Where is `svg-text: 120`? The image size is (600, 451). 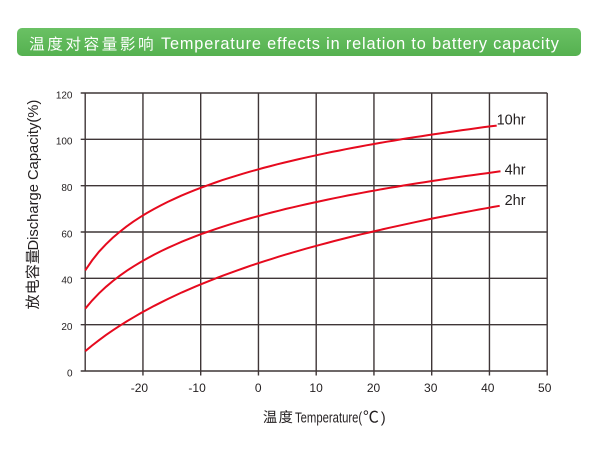 svg-text: 120 is located at coordinates (64, 95).